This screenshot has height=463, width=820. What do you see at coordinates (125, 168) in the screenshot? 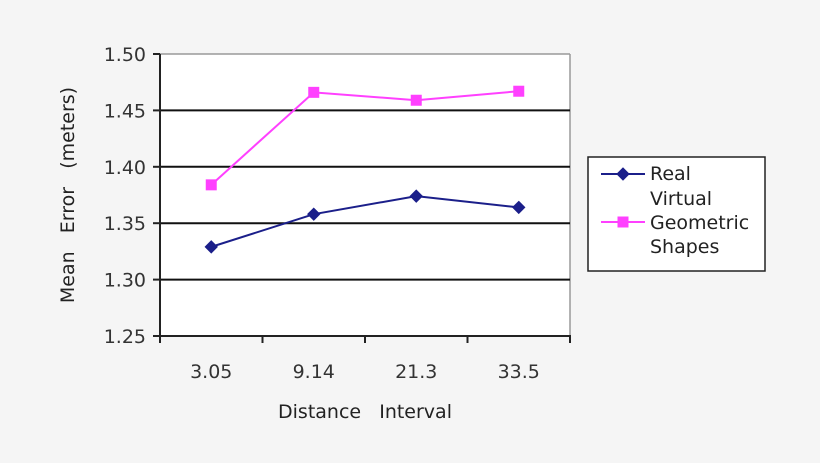
I see `y-tick-label: 1.40` at bounding box center [125, 168].